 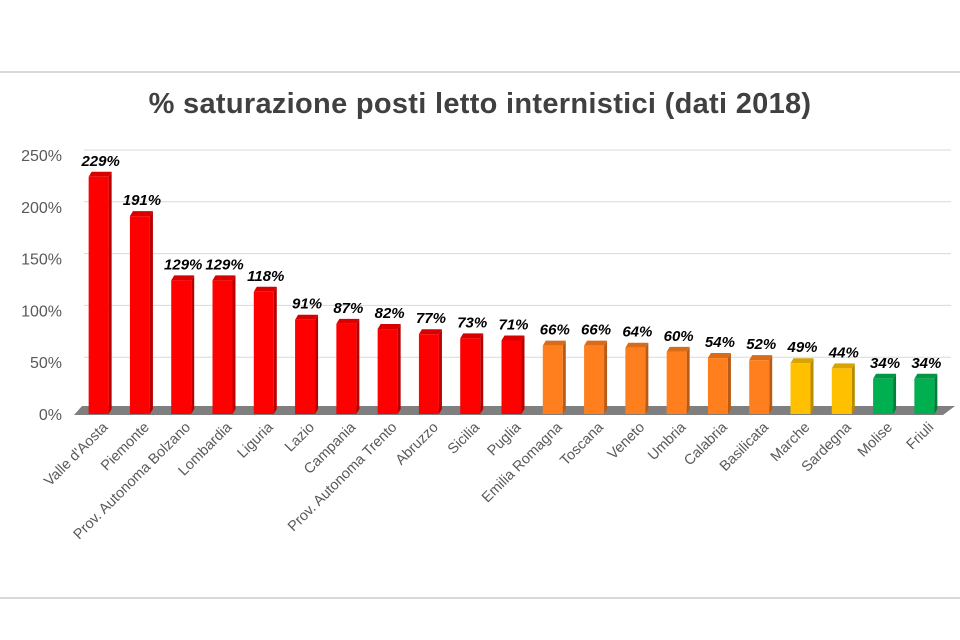 What do you see at coordinates (626, 441) in the screenshot?
I see `x-tick-label: Veneto` at bounding box center [626, 441].